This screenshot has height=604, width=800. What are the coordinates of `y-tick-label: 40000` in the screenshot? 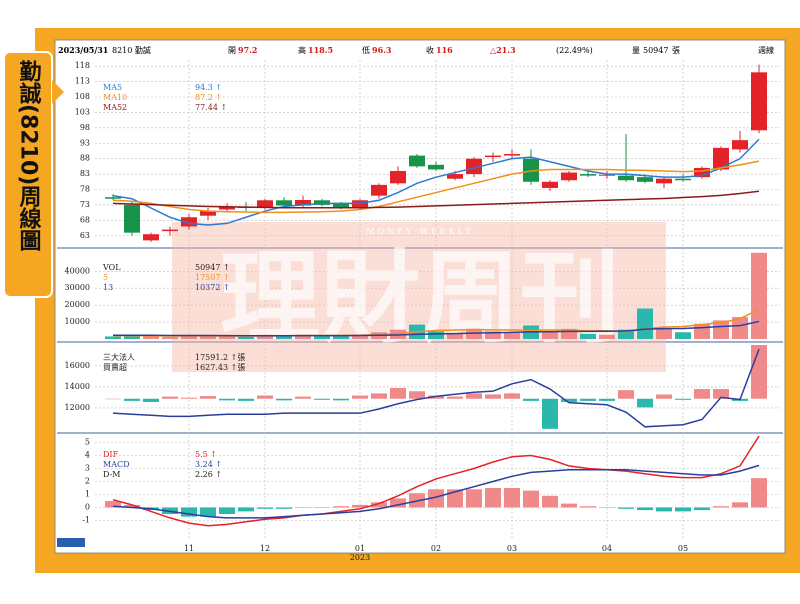 It's located at (77, 270).